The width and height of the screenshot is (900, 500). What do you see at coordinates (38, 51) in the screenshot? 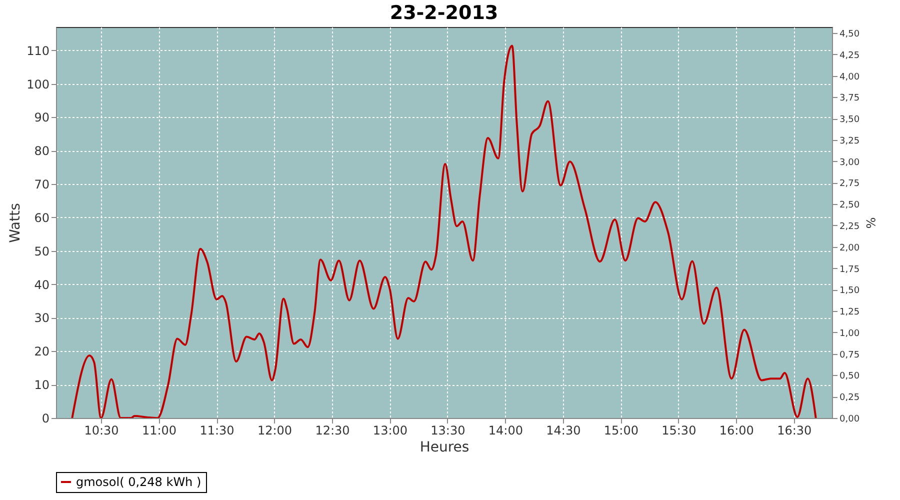
I see `y-tick-label: 110` at bounding box center [38, 51].